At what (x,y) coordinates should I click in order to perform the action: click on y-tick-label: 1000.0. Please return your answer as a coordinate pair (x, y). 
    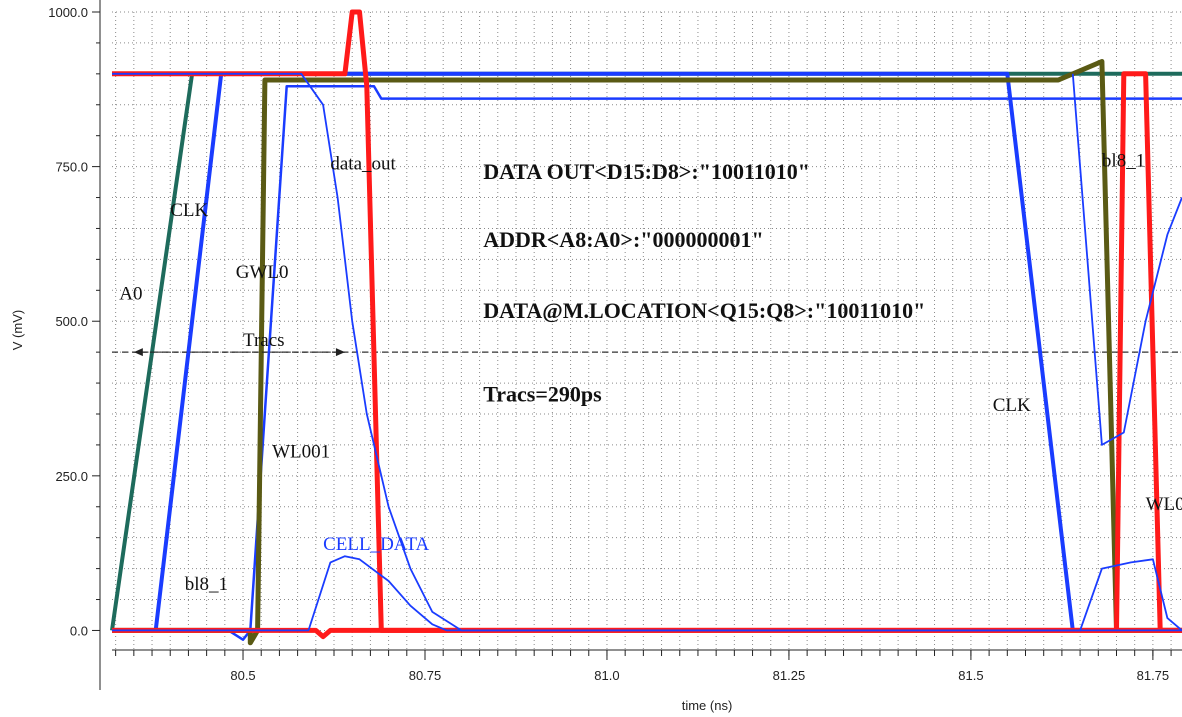
    Looking at the image, I should click on (68, 12).